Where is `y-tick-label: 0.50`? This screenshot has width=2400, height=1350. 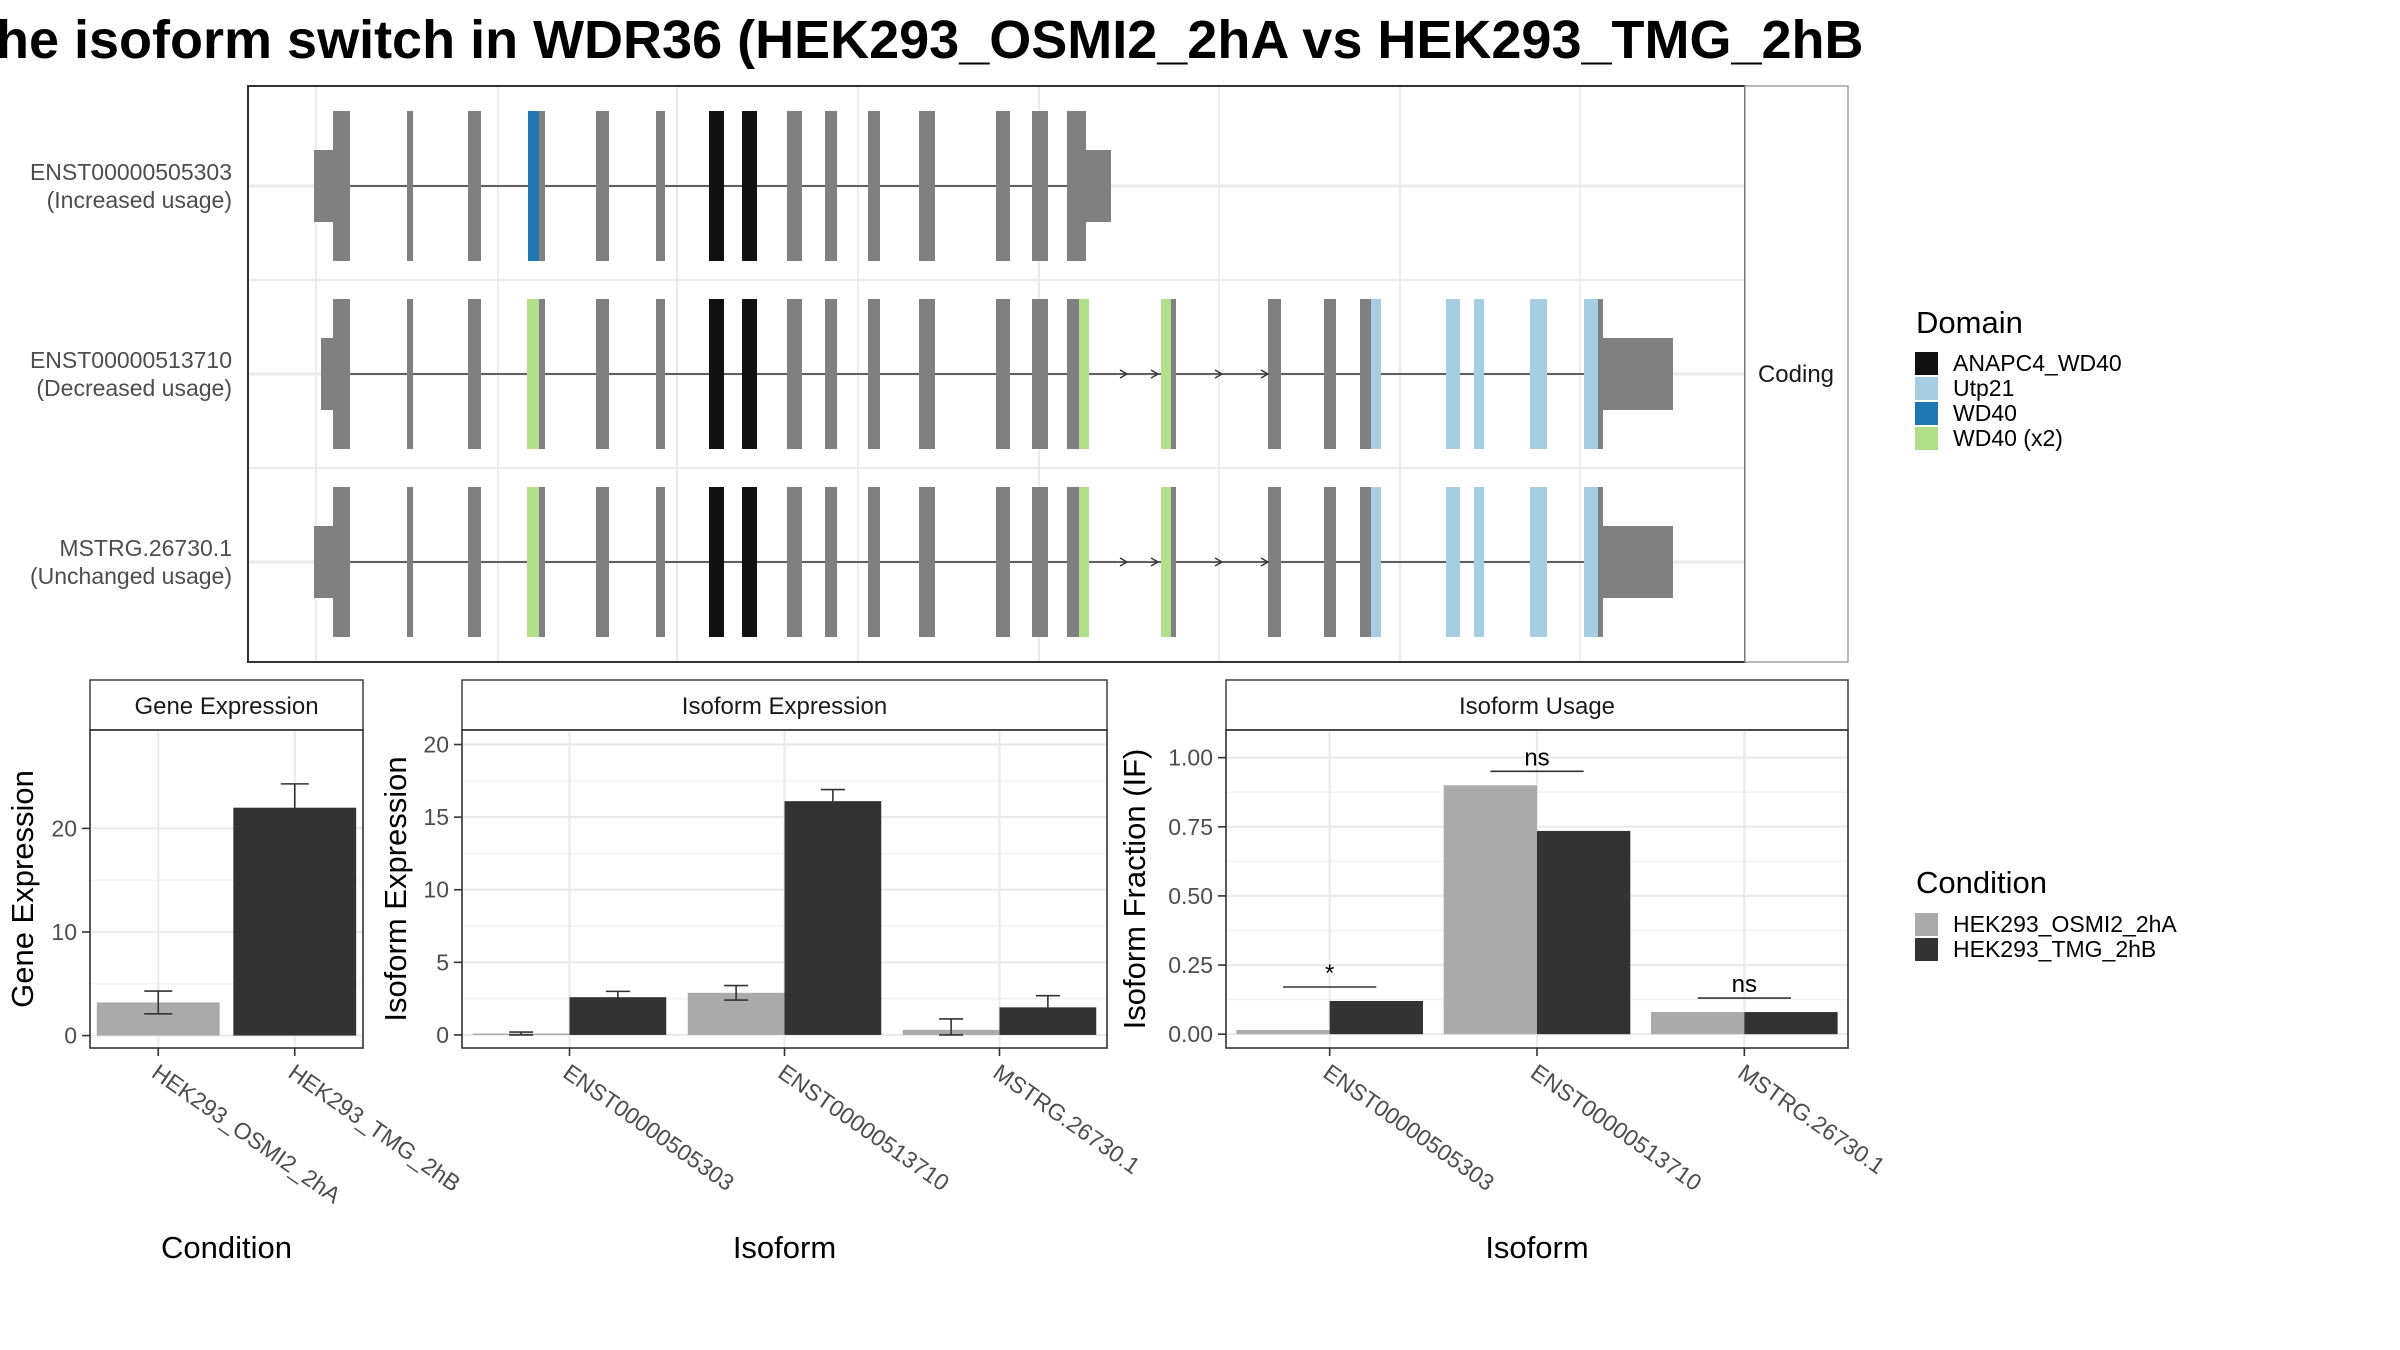 y-tick-label: 0.50 is located at coordinates (1190, 896).